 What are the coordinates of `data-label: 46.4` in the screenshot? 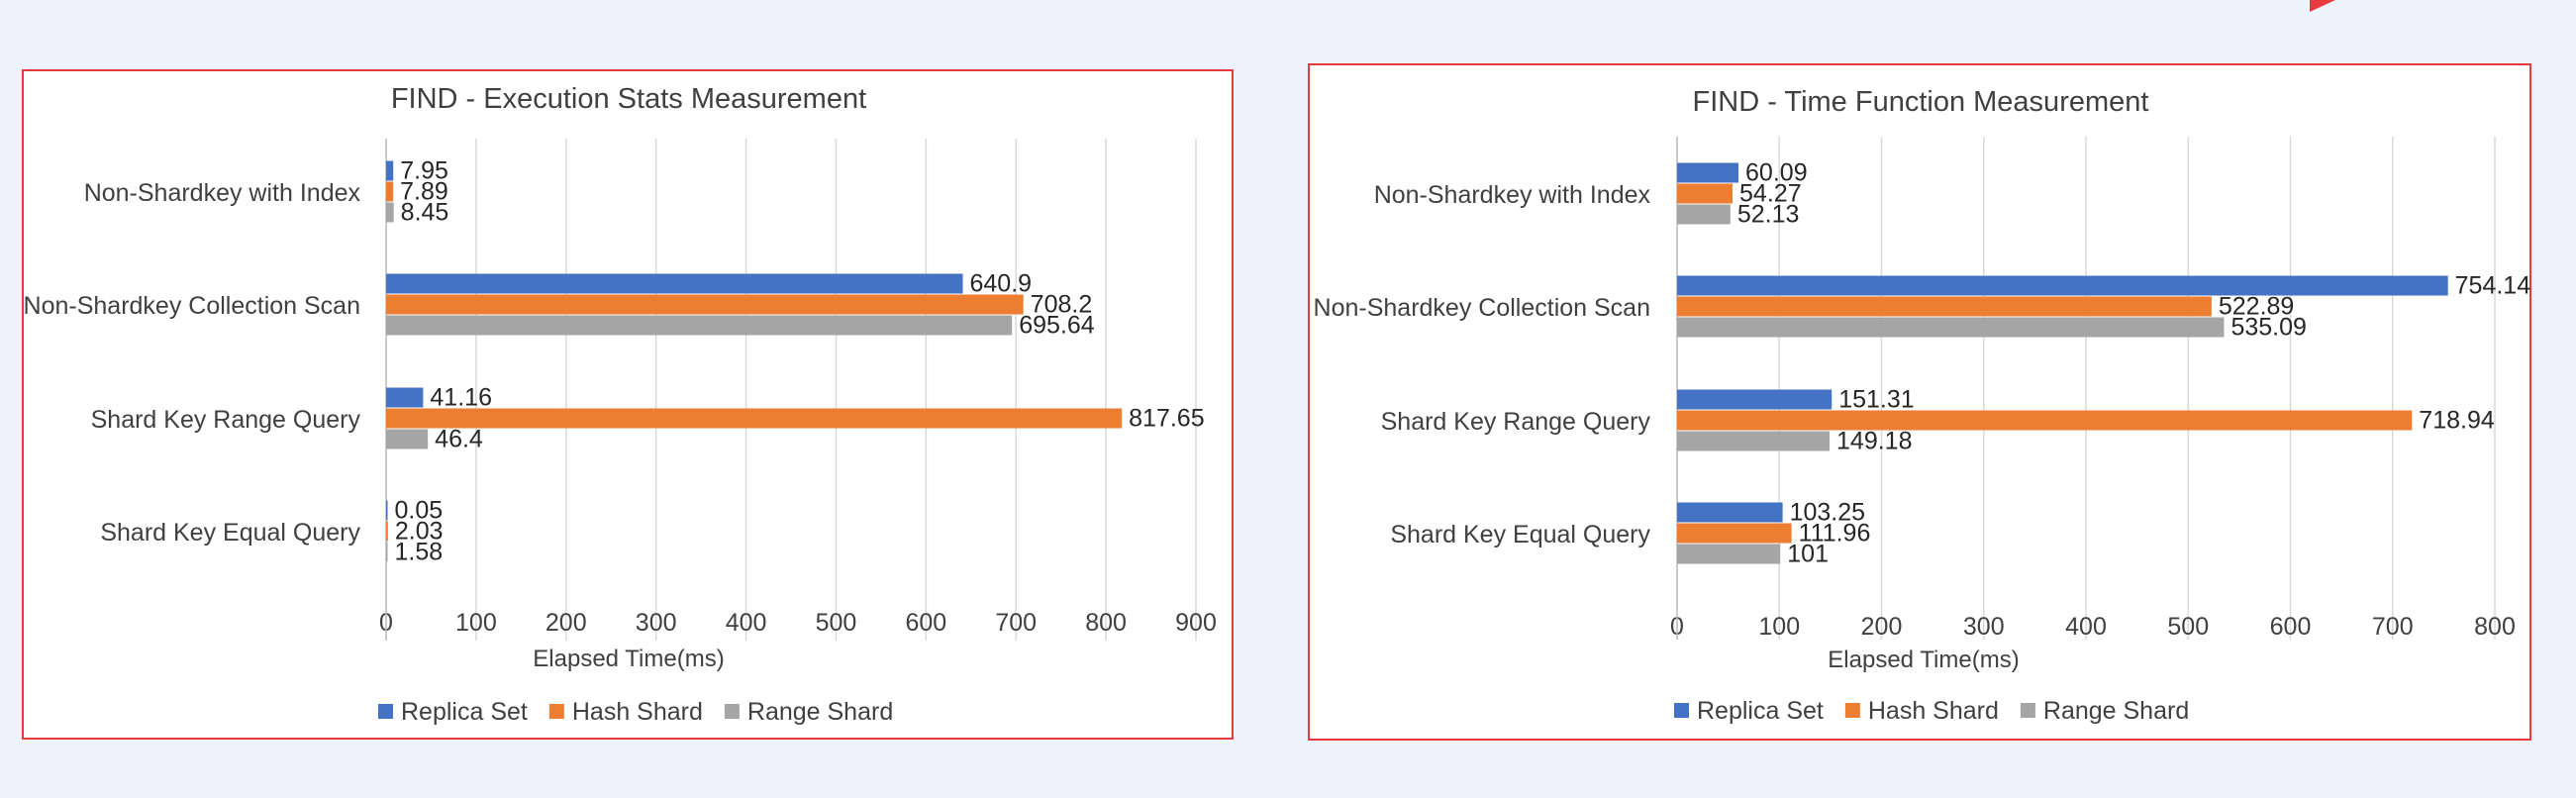 It's located at (459, 439).